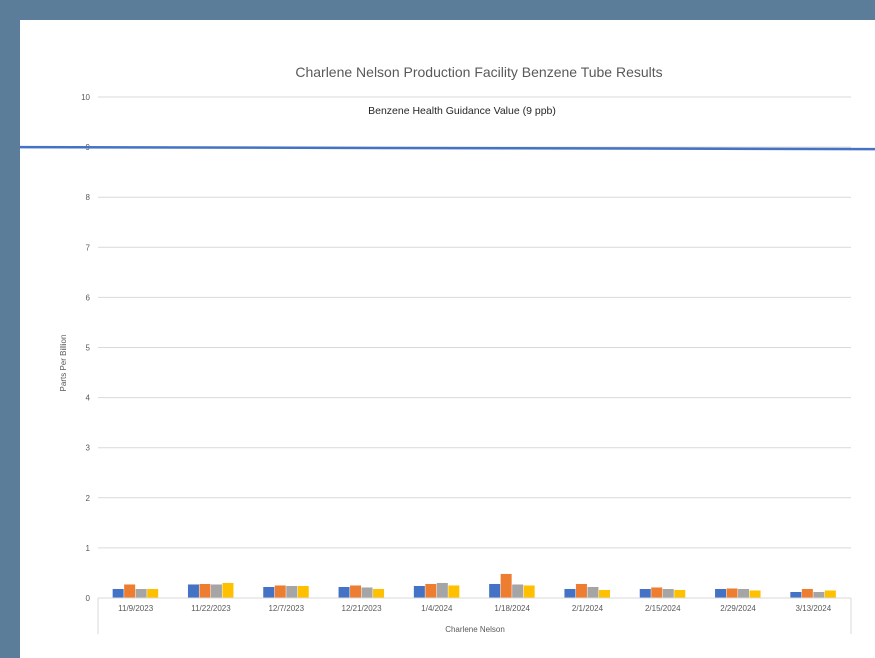 The image size is (875, 658). What do you see at coordinates (88, 498) in the screenshot?
I see `y-tick-label: 2` at bounding box center [88, 498].